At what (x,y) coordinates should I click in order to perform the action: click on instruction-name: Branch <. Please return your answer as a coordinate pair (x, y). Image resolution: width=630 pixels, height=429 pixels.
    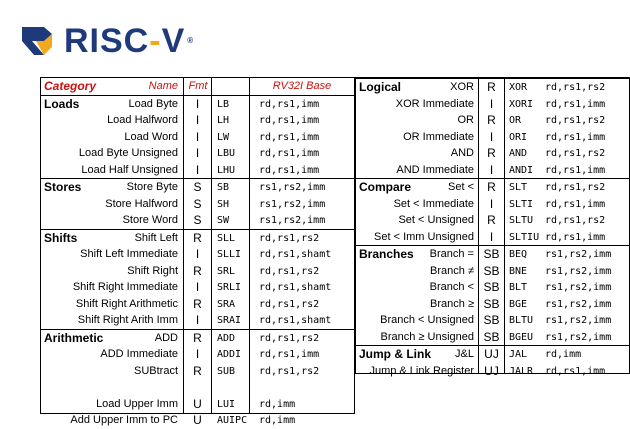
    Looking at the image, I should click on (451, 287).